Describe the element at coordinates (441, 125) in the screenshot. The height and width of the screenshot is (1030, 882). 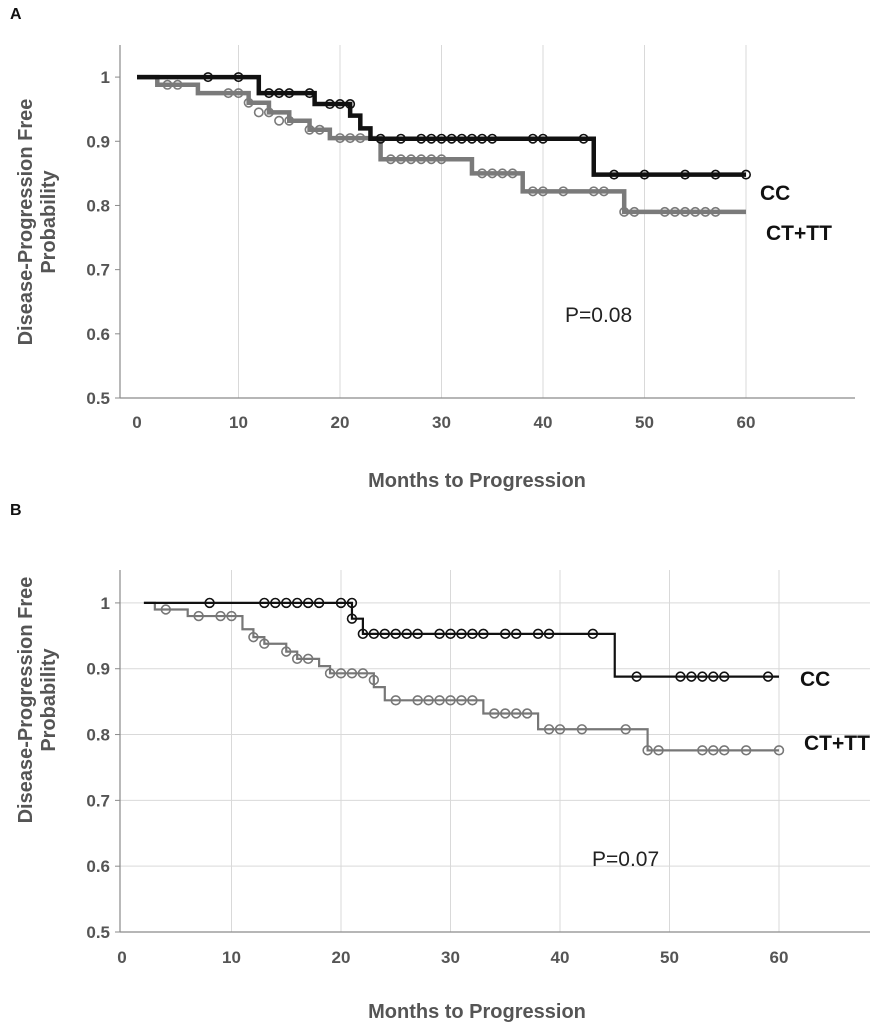
I see `series-line-cc` at that location.